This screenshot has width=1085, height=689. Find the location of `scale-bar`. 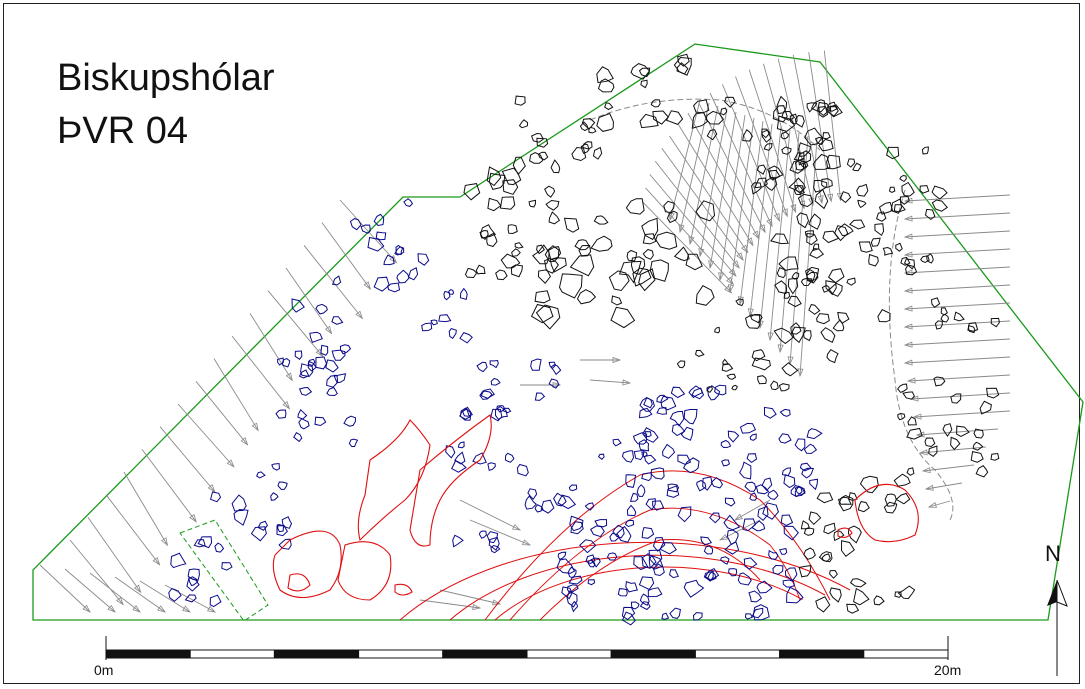

scale-bar is located at coordinates (527, 648).